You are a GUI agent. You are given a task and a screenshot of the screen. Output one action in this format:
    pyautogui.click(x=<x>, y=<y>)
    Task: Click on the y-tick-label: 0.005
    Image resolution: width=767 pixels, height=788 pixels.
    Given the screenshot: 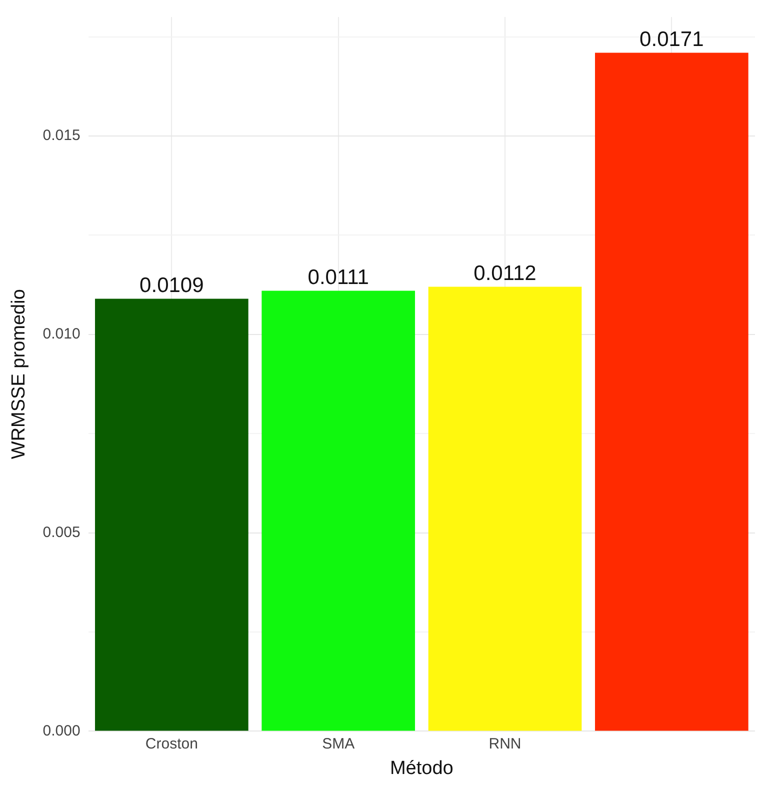 What is the action you would take?
    pyautogui.click(x=61, y=532)
    